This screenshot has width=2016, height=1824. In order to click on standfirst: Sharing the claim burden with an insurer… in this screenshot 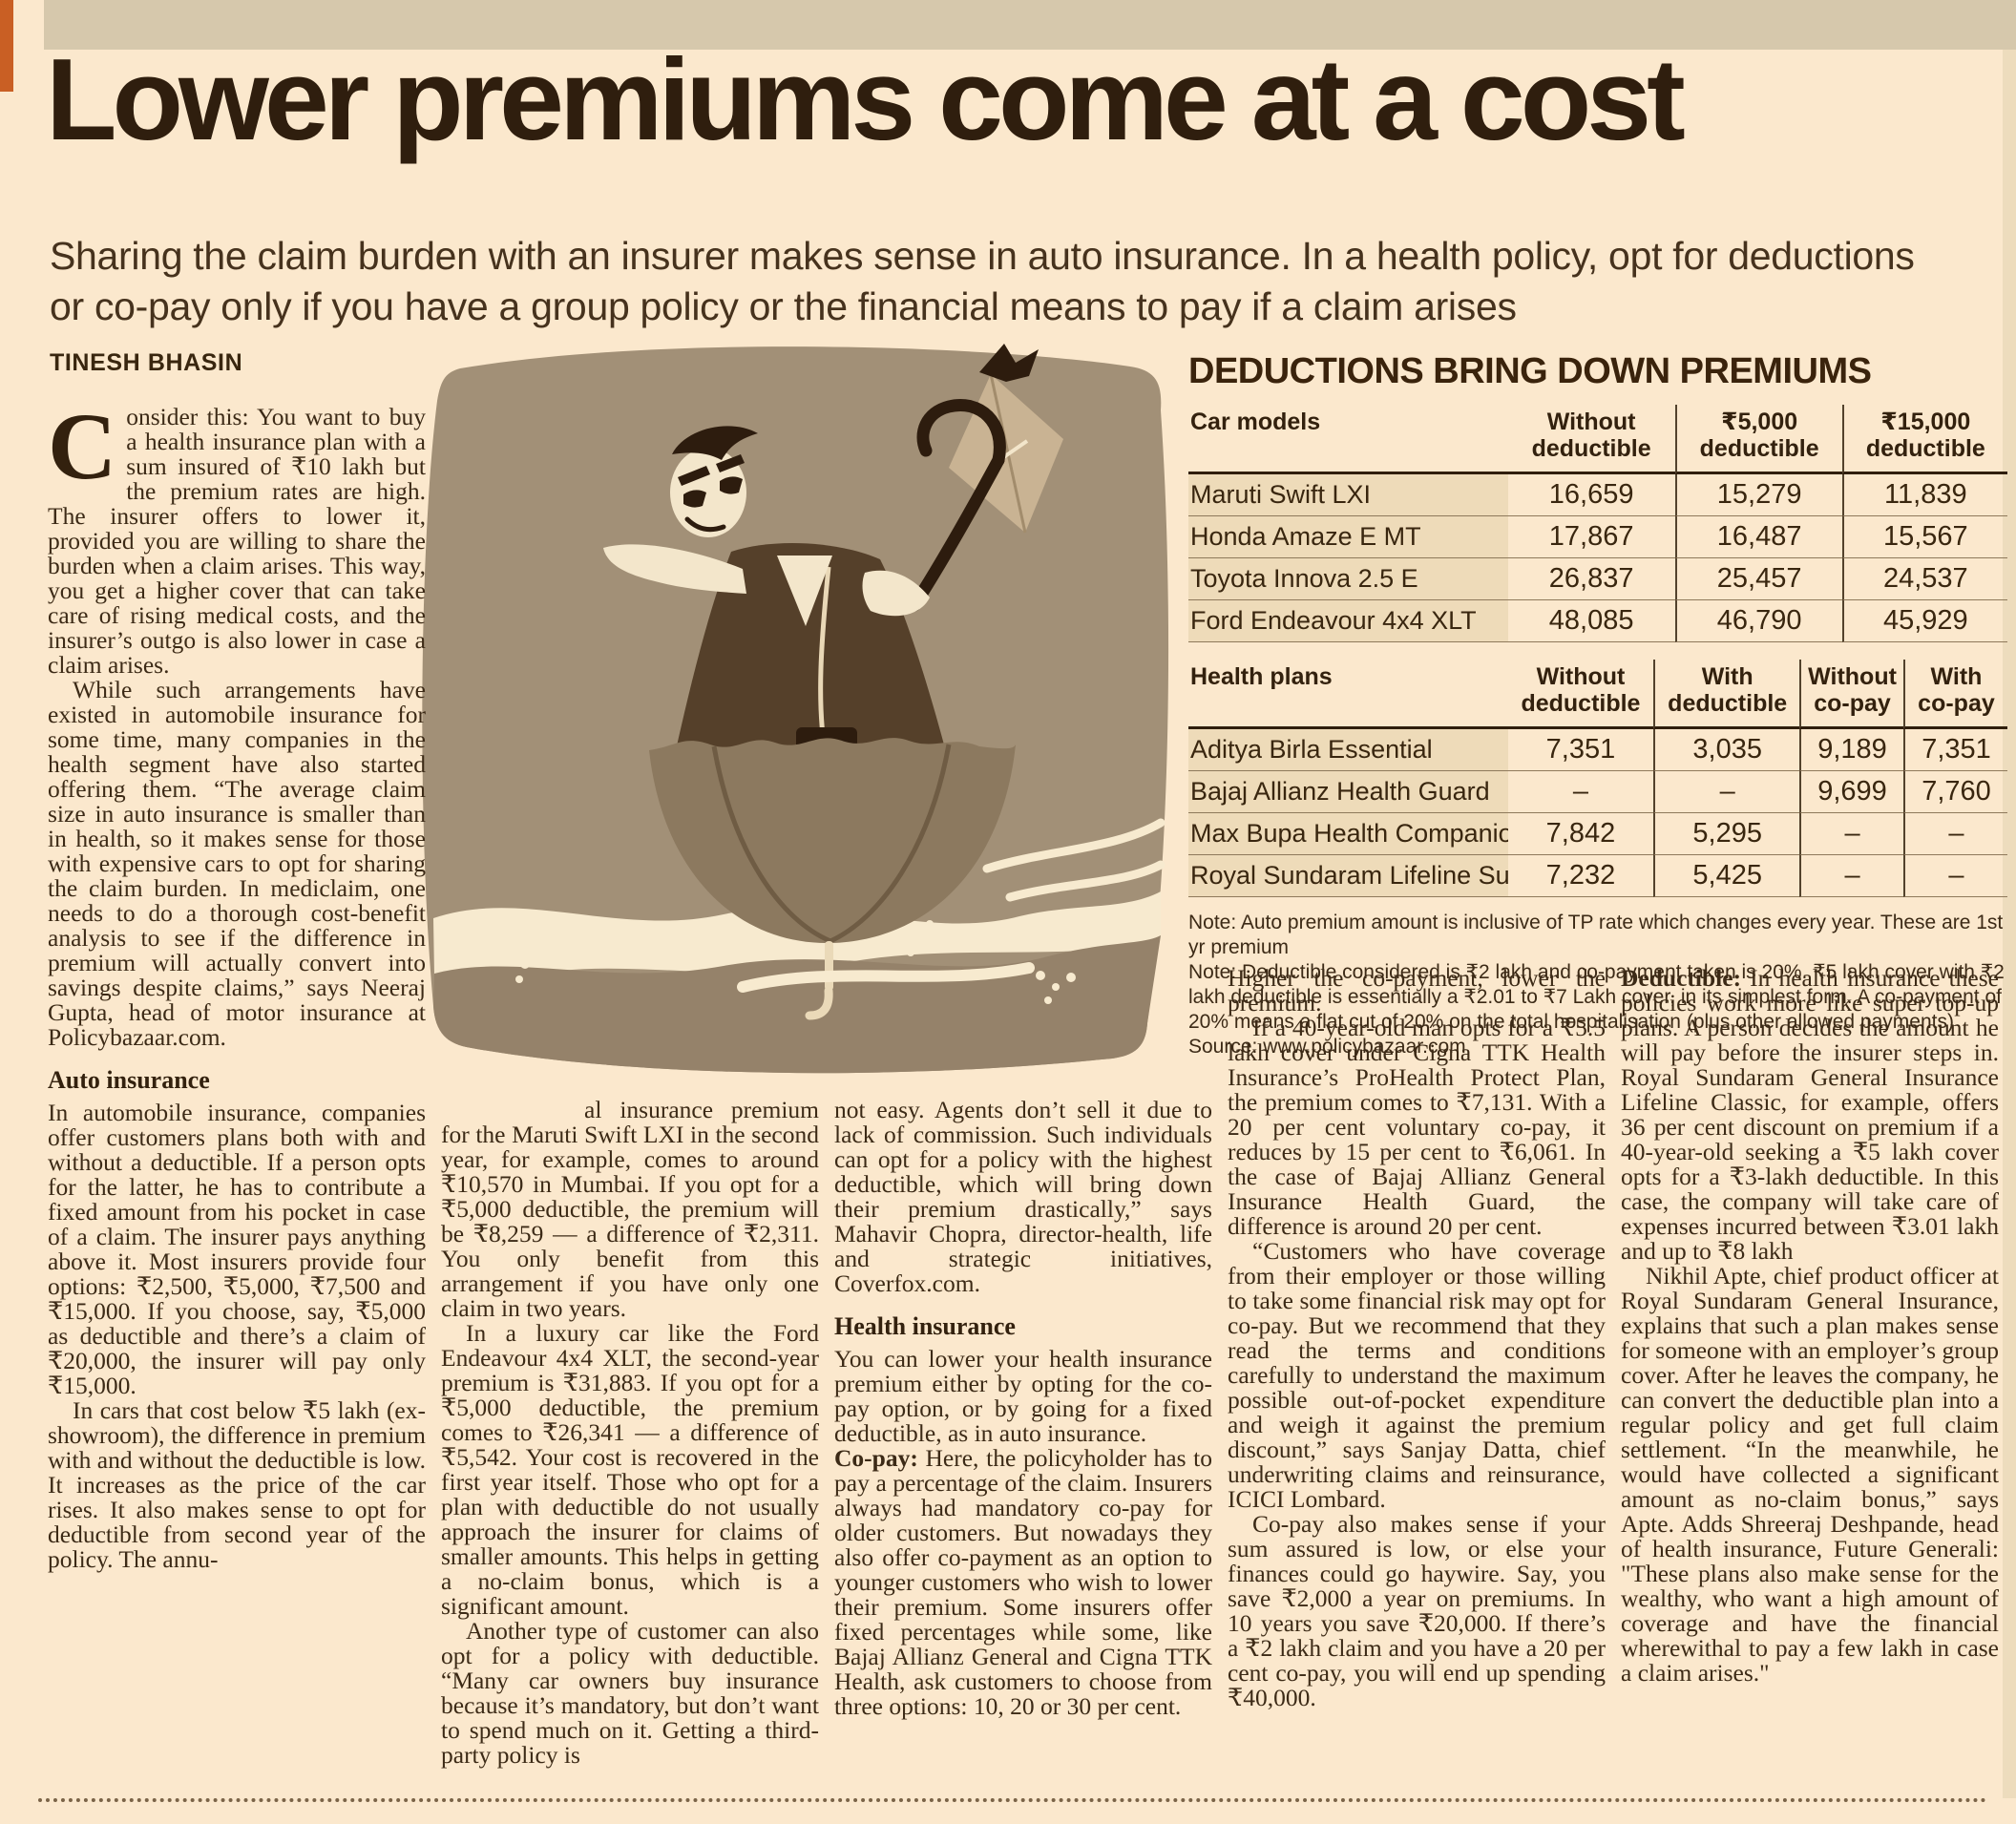, I will do `click(983, 281)`.